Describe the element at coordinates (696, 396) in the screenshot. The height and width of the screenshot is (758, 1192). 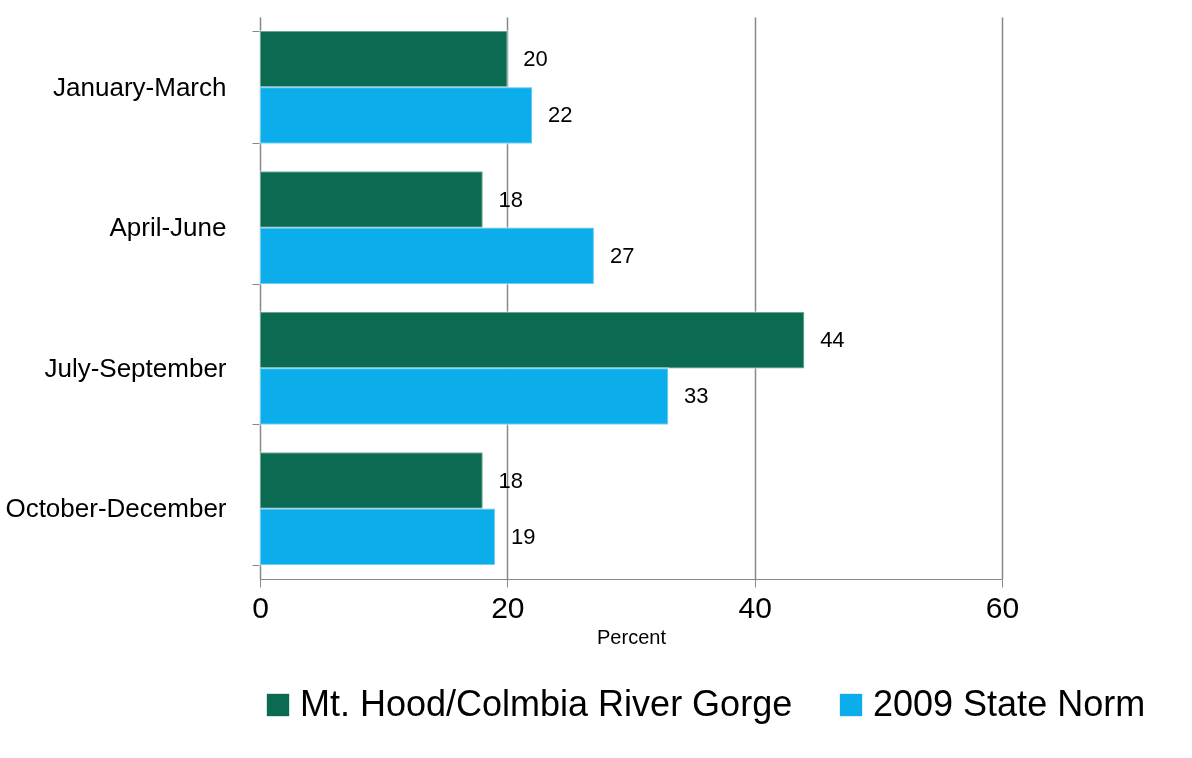
I see `data-label: 33` at that location.